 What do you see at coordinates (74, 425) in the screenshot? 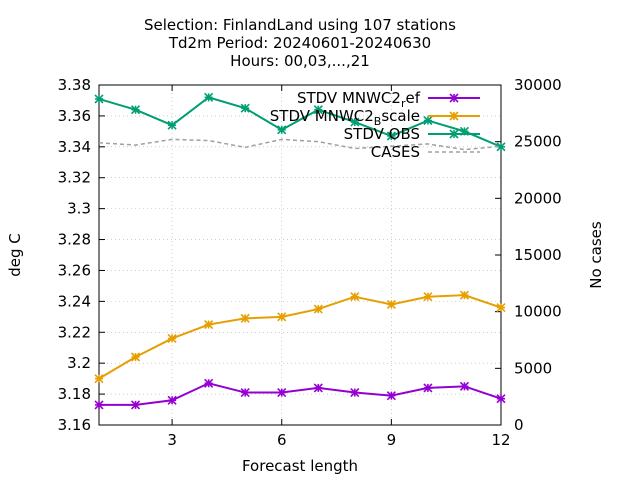
I see `y-tick-label: 3.16` at bounding box center [74, 425].